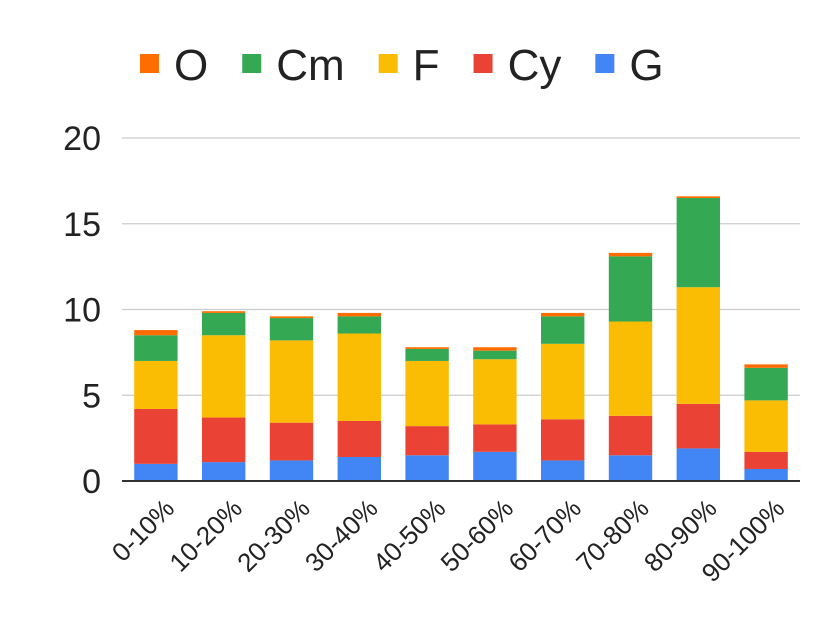 This screenshot has width=830, height=632. Describe the element at coordinates (646, 65) in the screenshot. I see `legend-label-g: G` at that location.